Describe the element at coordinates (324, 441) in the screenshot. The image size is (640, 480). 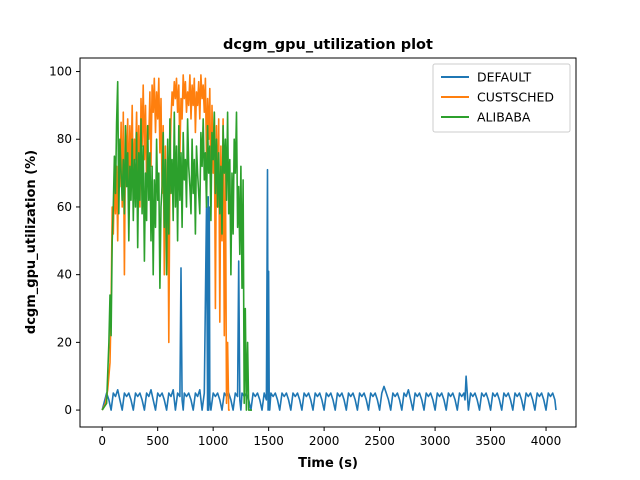
I see `x-tick-label: 2000` at that location.